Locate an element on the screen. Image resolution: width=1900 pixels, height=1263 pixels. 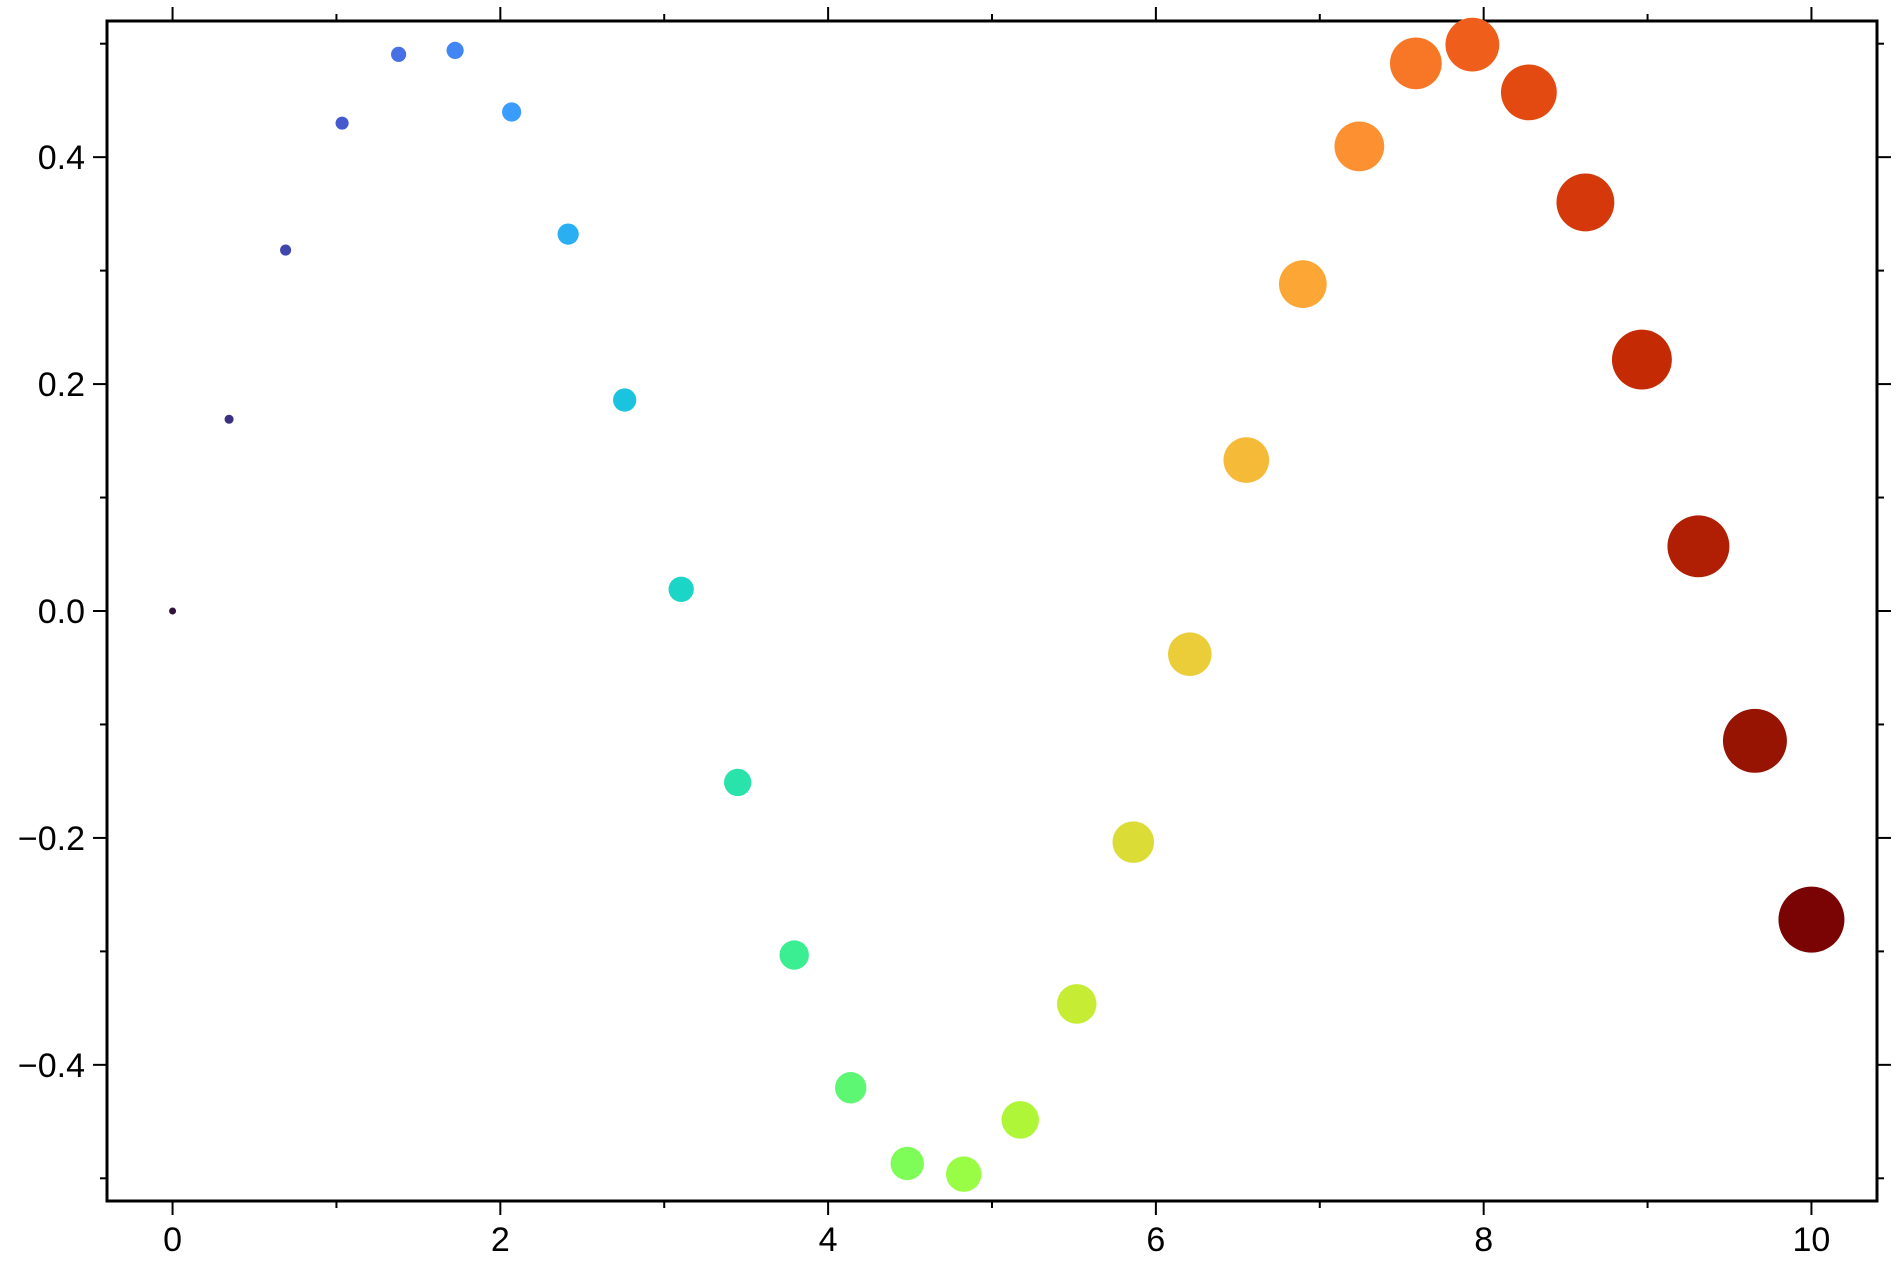
x-tick-label: 2 is located at coordinates (500, 1240).